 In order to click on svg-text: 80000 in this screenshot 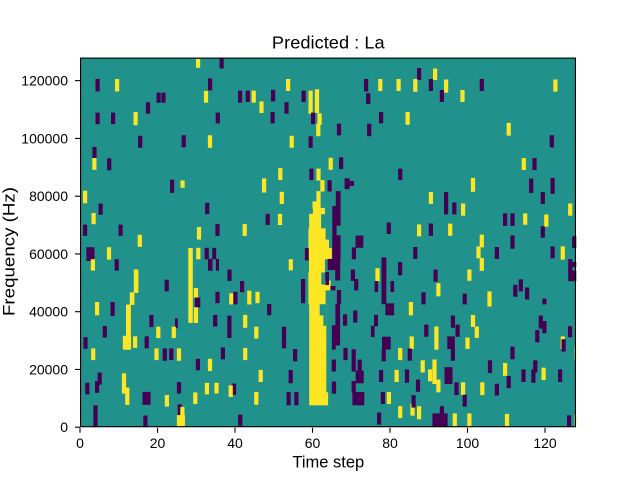, I will do `click(48, 196)`.